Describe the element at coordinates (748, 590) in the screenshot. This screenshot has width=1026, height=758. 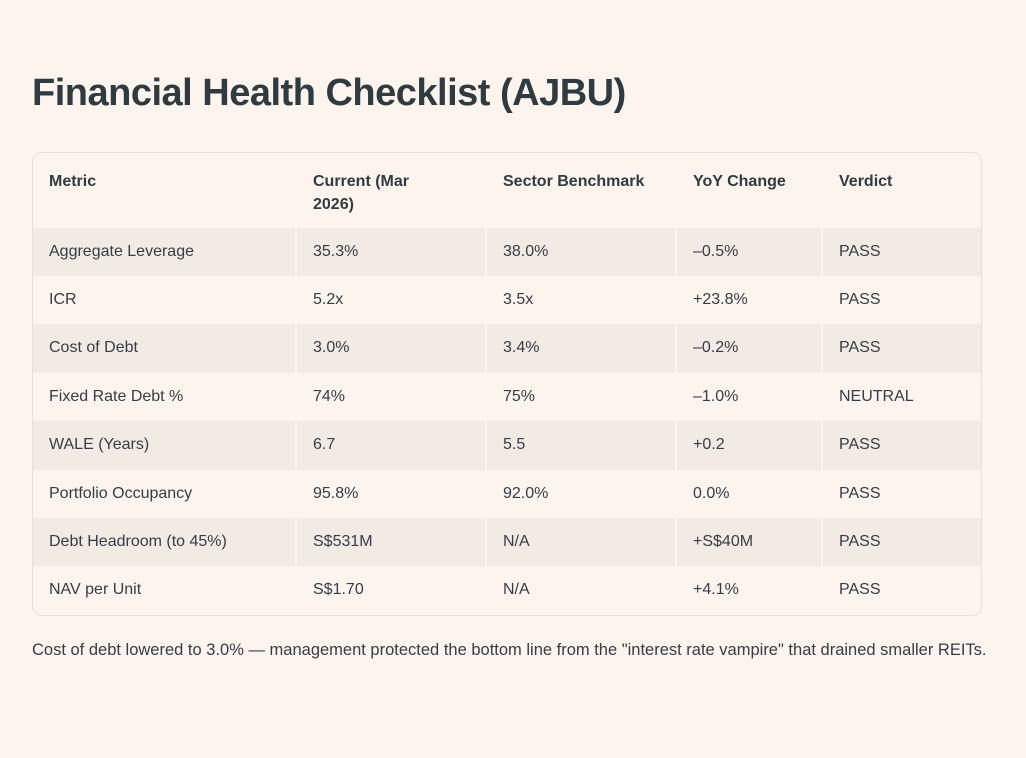
I see `cell-yoy-change: +4.1%` at that location.